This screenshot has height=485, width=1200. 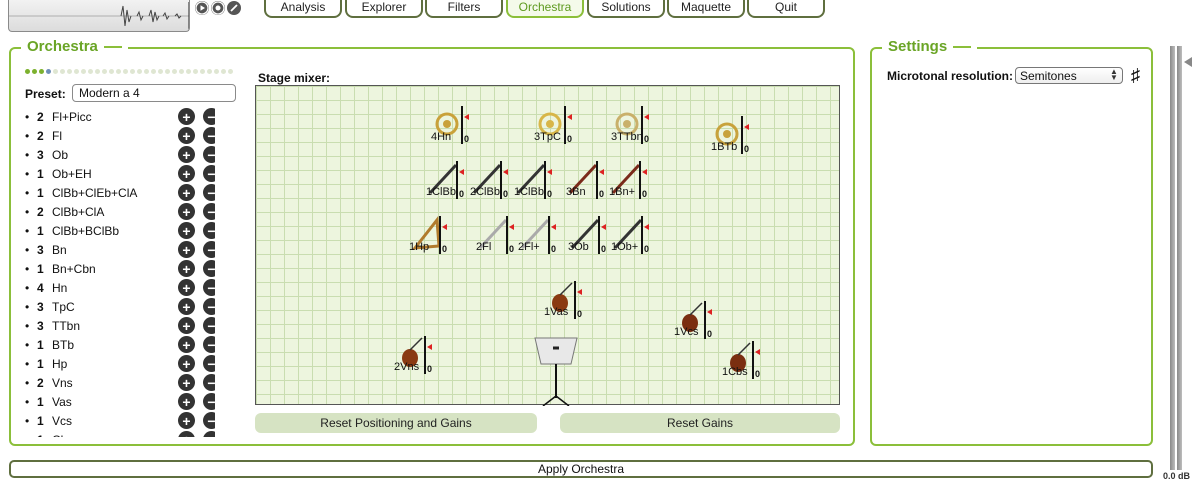 What do you see at coordinates (384, 9) in the screenshot?
I see `tab-explorer: Explorer` at bounding box center [384, 9].